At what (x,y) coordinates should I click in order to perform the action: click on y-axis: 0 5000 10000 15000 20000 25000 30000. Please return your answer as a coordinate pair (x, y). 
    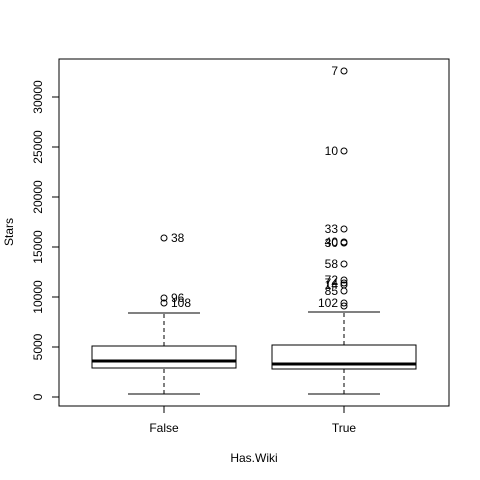
    Looking at the image, I should click on (45, 240).